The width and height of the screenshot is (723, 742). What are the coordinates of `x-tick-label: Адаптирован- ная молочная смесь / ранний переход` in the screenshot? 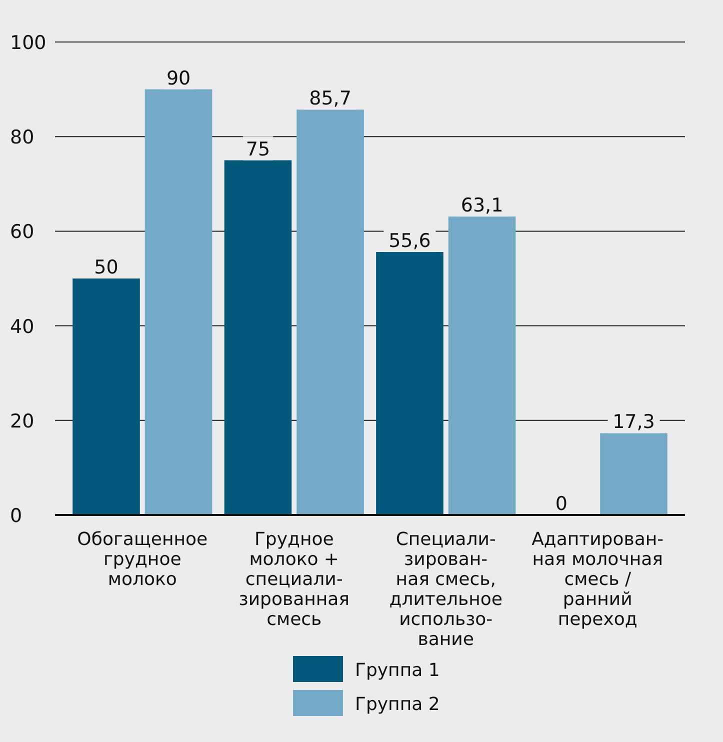 It's located at (598, 579).